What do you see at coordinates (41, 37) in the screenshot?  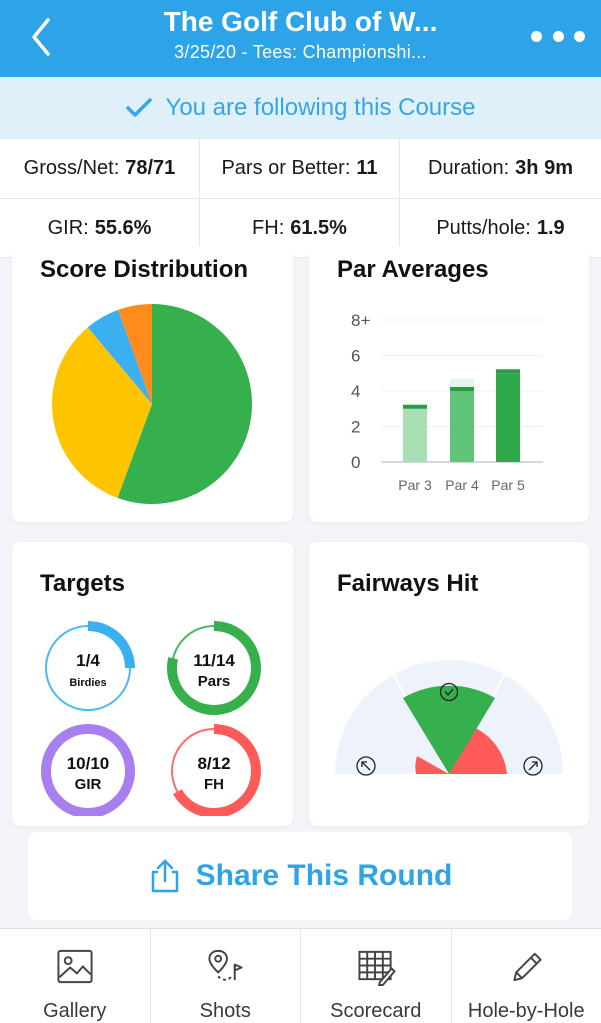 I see `chevron-left-icon` at bounding box center [41, 37].